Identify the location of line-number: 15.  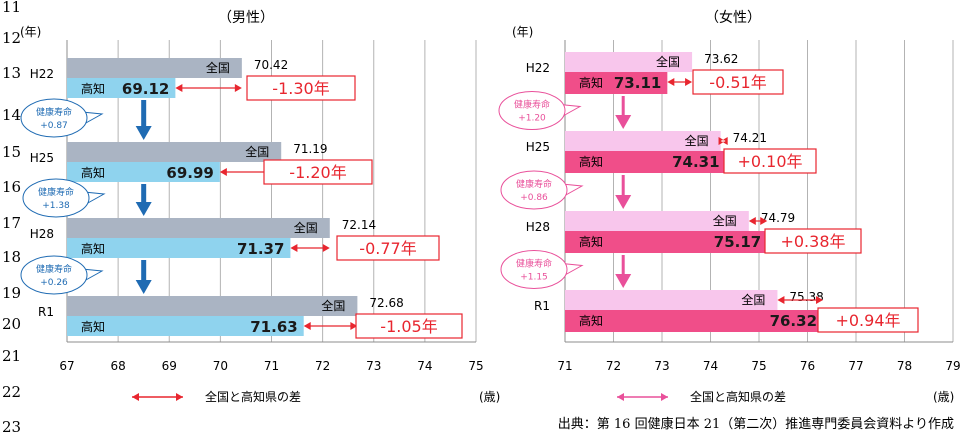
(12, 152).